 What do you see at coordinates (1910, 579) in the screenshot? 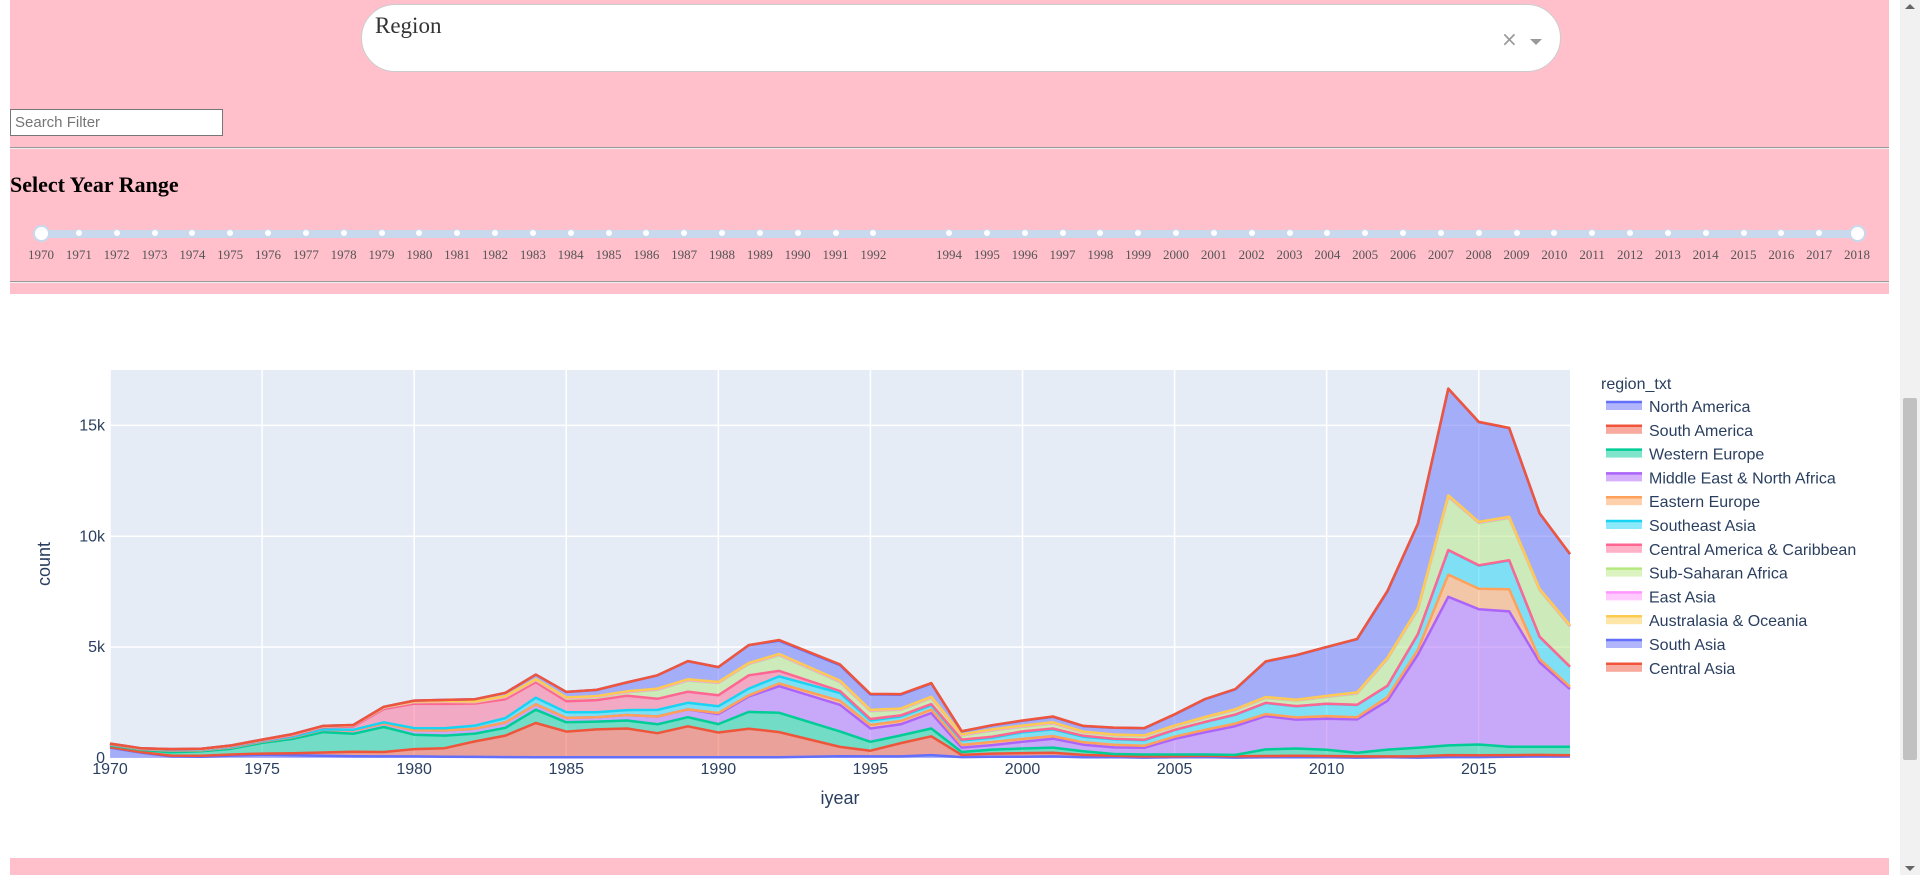
I see `scroll-thumb` at bounding box center [1910, 579].